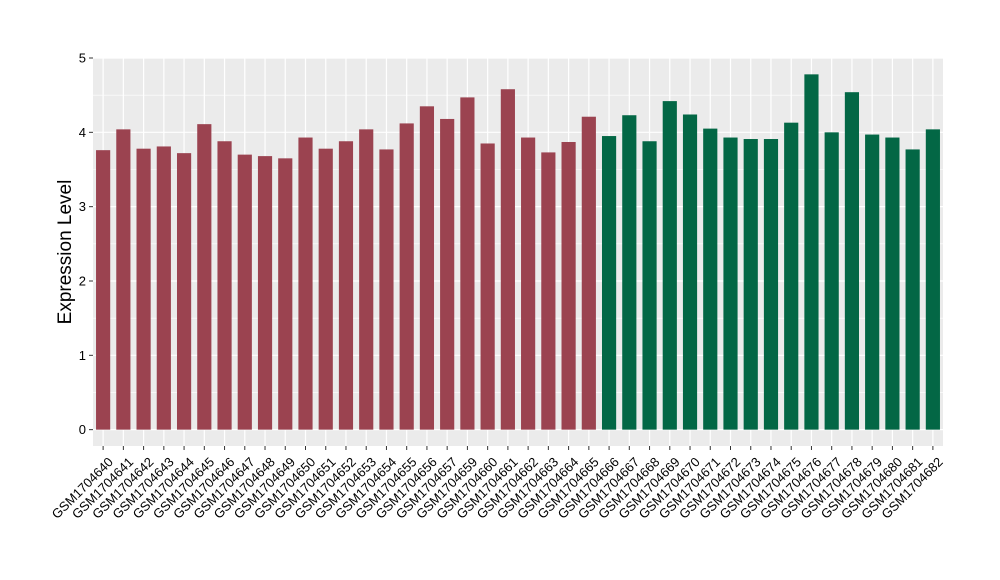 Image resolution: width=1000 pixels, height=580 pixels. Describe the element at coordinates (932, 279) in the screenshot. I see `bar-GSM1704682` at that location.